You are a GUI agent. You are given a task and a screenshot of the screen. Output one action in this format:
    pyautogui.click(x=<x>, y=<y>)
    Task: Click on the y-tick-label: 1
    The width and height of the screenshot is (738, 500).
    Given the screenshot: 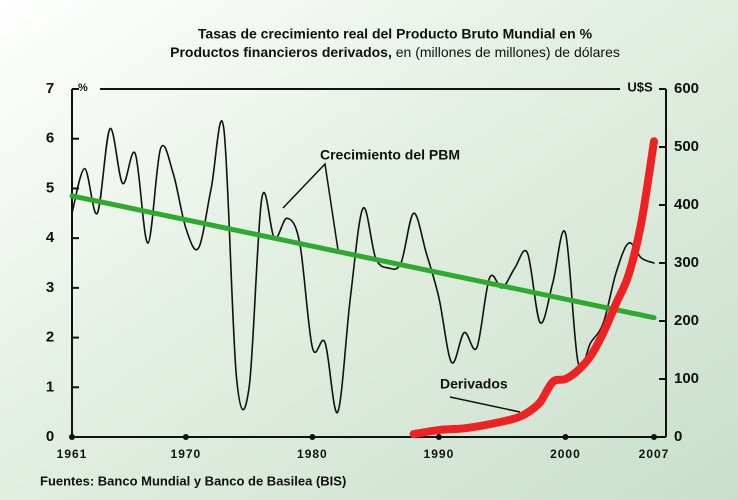 What is the action you would take?
    pyautogui.click(x=50, y=386)
    